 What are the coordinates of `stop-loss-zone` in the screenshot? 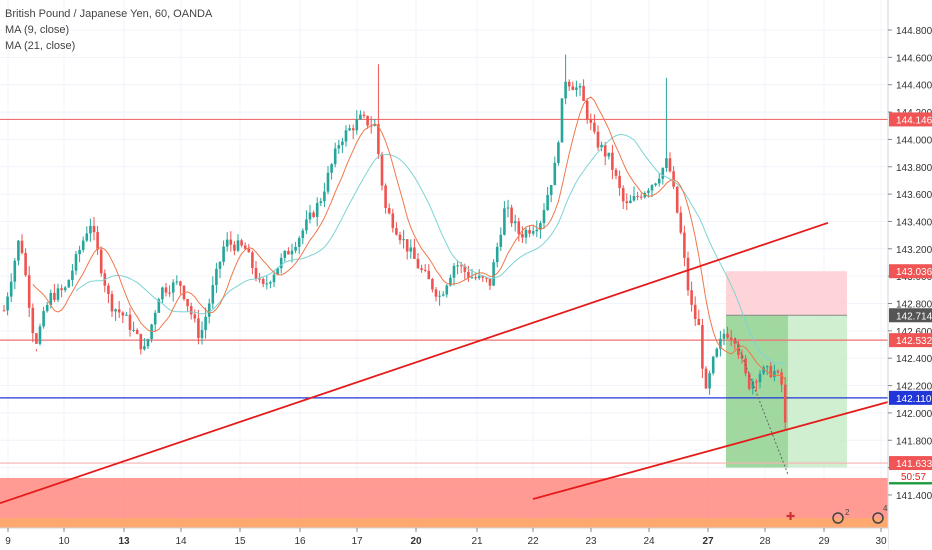 It's located at (786, 293).